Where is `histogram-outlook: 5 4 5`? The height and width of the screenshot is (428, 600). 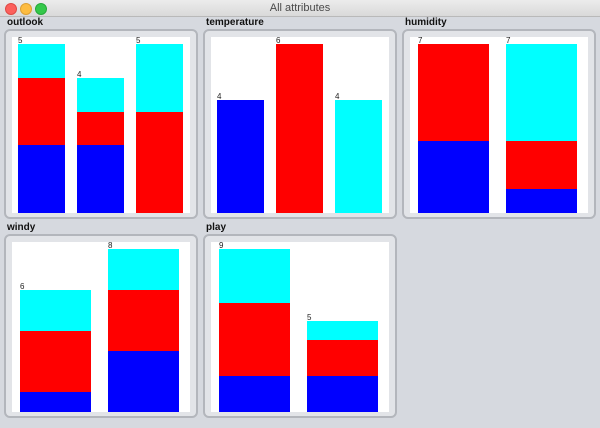 histogram-outlook: 5 4 5 is located at coordinates (101, 125).